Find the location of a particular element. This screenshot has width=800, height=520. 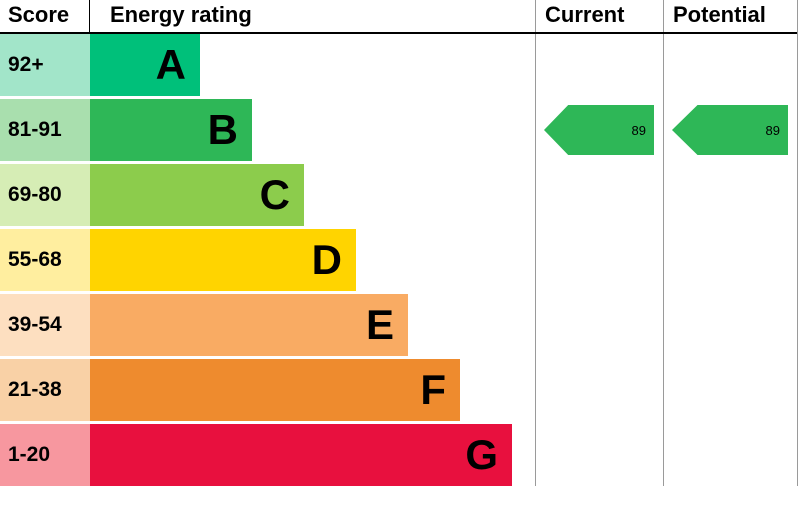

band-row-g: 1-20 G is located at coordinates (256, 455).